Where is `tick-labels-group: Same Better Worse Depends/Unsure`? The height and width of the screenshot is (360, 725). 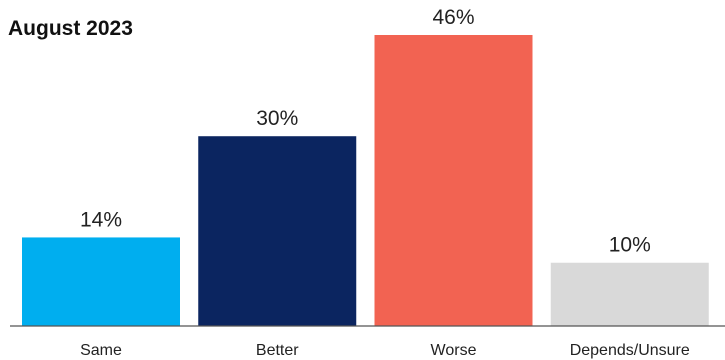 tick-labels-group: Same Better Worse Depends/Unsure is located at coordinates (385, 350).